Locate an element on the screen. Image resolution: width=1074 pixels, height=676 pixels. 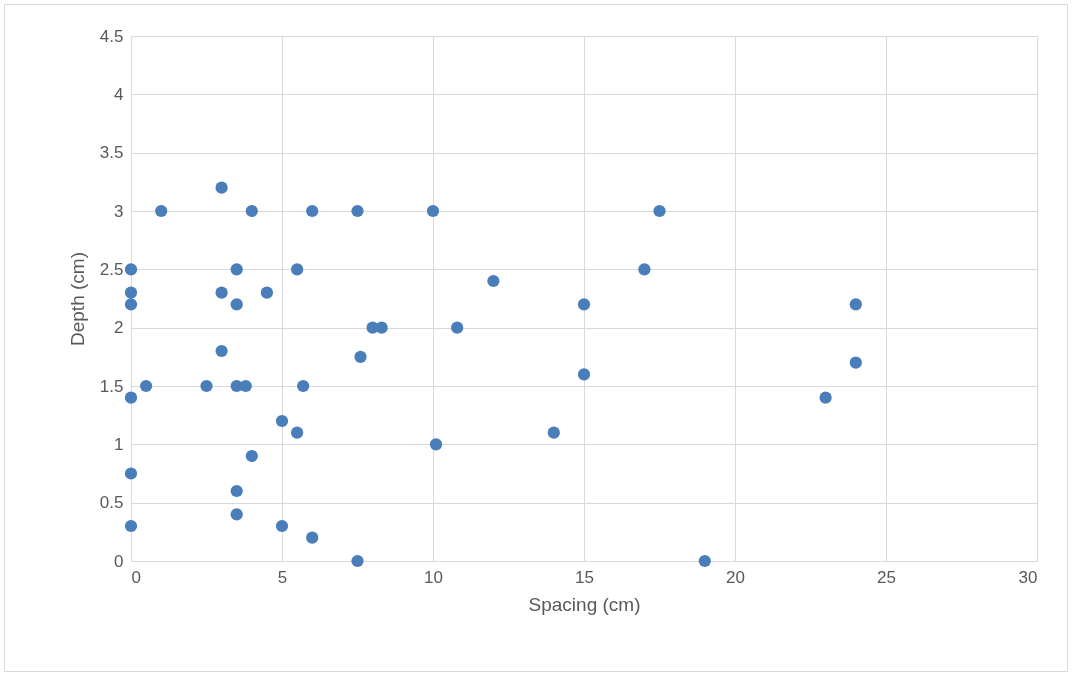
x-tick-label: 0 is located at coordinates (136, 577).